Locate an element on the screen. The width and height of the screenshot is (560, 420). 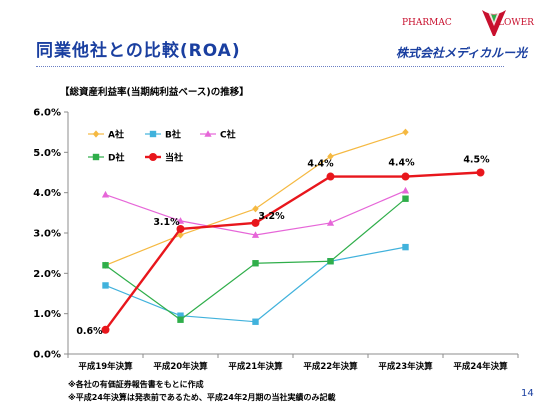
x-tick-label: 平成24年決算 is located at coordinates (480, 366).